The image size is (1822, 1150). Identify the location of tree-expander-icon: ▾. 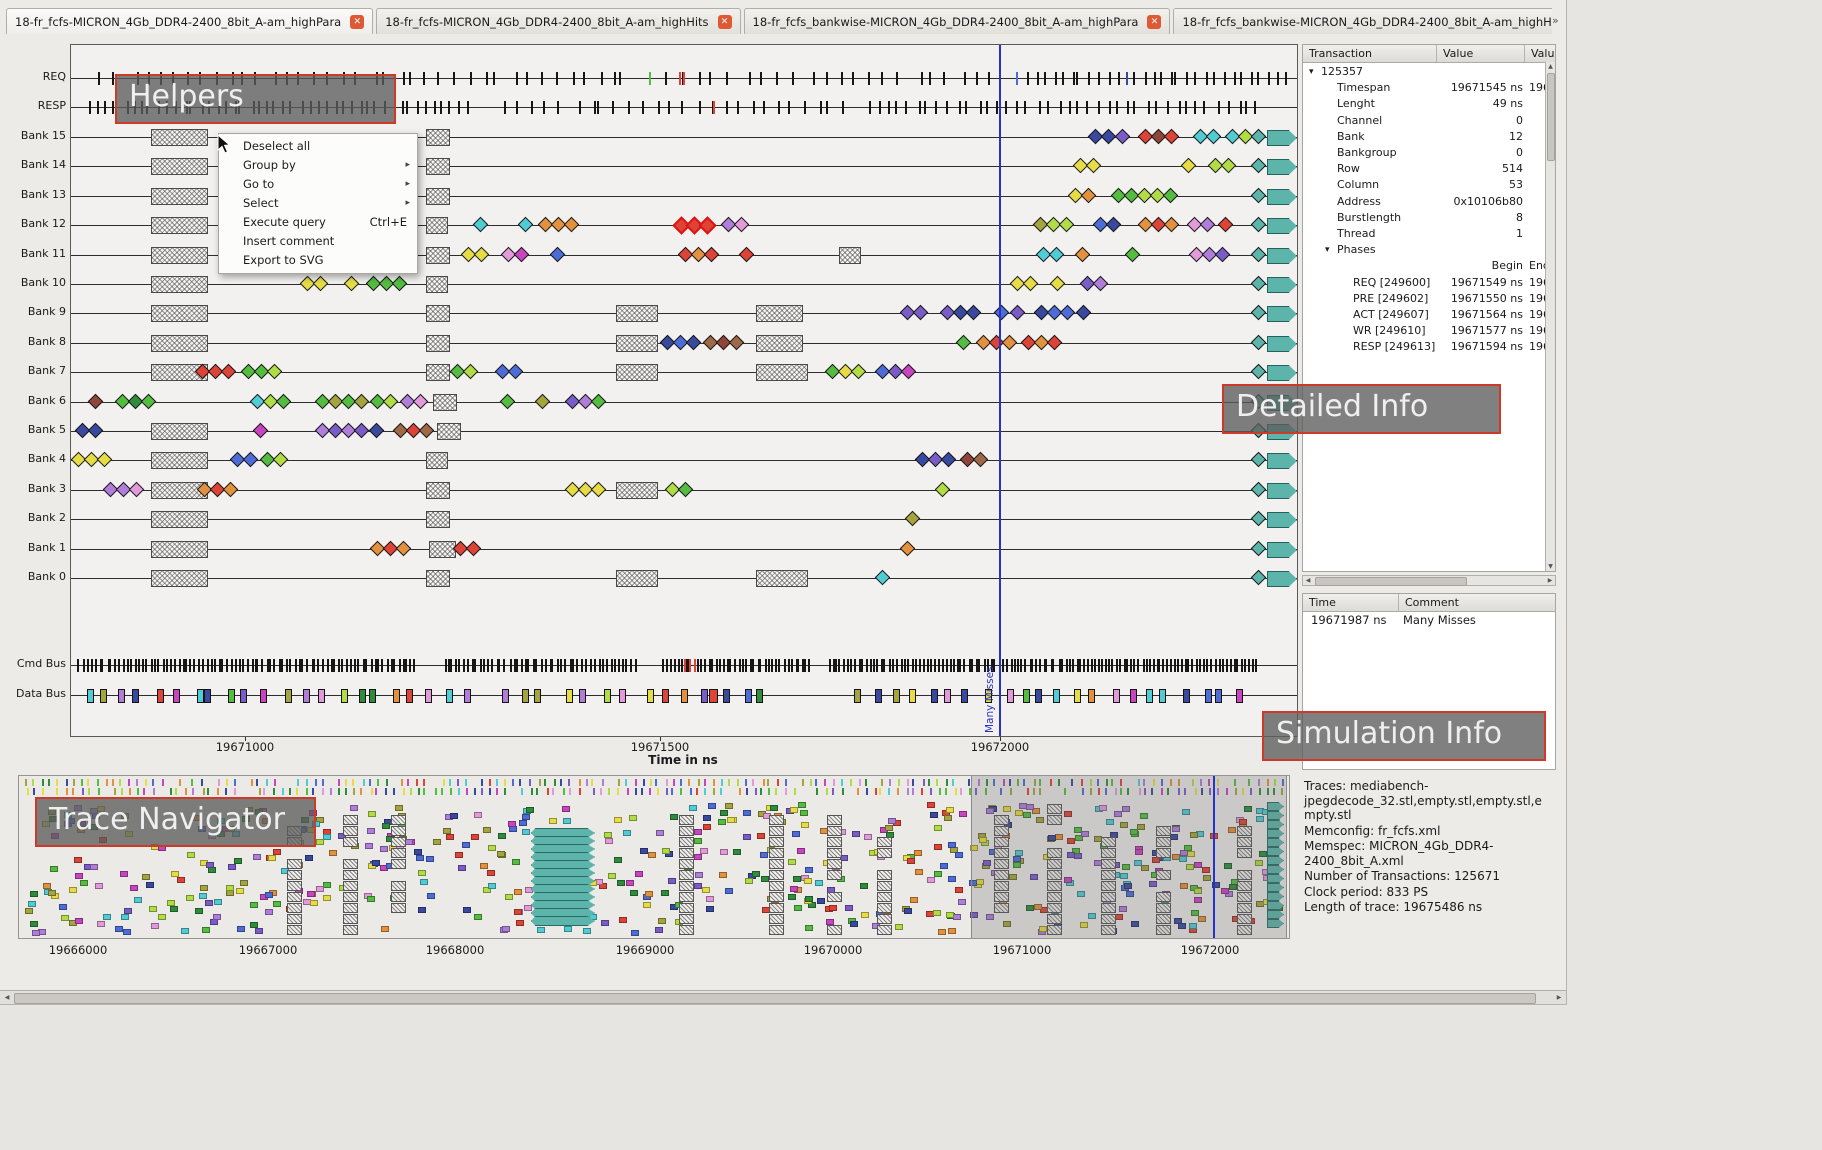
(1327, 250).